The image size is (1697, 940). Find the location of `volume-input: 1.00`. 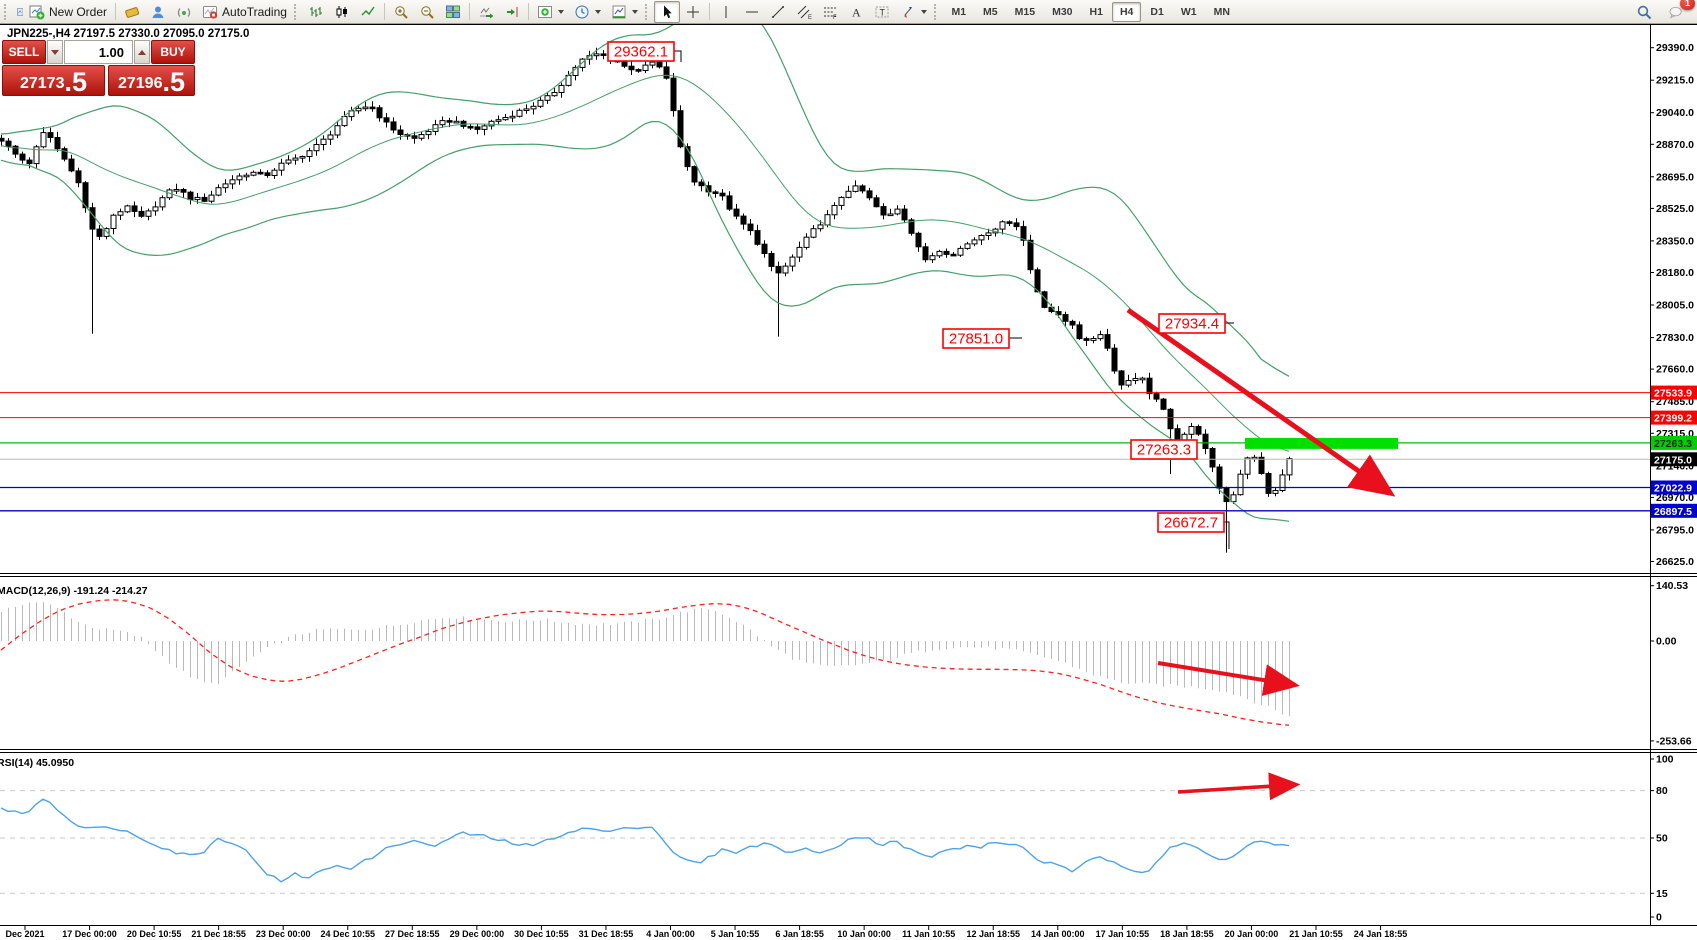

volume-input: 1.00 is located at coordinates (98, 52).